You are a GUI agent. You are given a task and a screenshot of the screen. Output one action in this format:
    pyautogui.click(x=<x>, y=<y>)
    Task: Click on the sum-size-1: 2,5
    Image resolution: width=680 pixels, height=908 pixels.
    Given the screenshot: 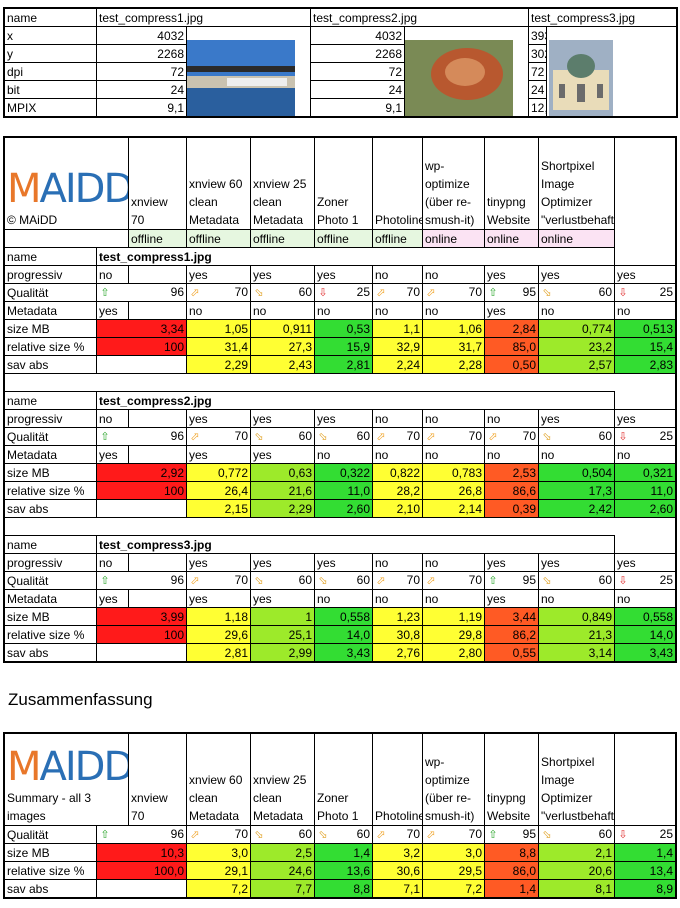 What is the action you would take?
    pyautogui.click(x=283, y=852)
    